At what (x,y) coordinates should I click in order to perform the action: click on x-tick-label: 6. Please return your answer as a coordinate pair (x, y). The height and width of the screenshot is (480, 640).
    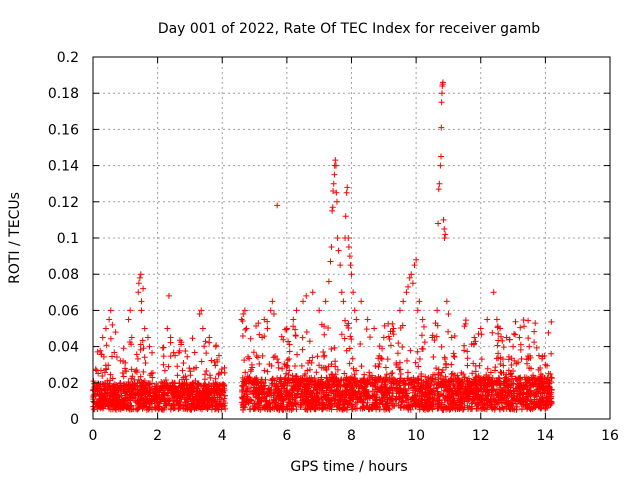
    Looking at the image, I should click on (286, 436).